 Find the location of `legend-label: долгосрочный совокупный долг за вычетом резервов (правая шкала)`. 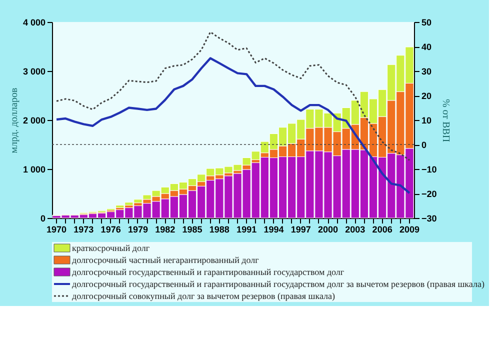

legend-label: долгосрочный совокупный долг за вычетом резервов (правая шкала) is located at coordinates (204, 296).